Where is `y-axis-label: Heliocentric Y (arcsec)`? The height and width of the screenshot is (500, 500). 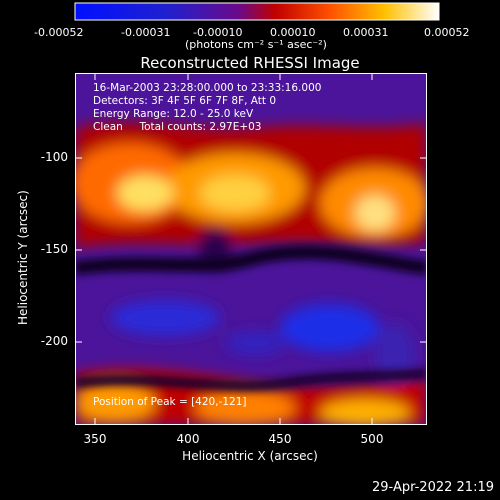
y-axis-label: Heliocentric Y (arcsec) is located at coordinates (23, 257).